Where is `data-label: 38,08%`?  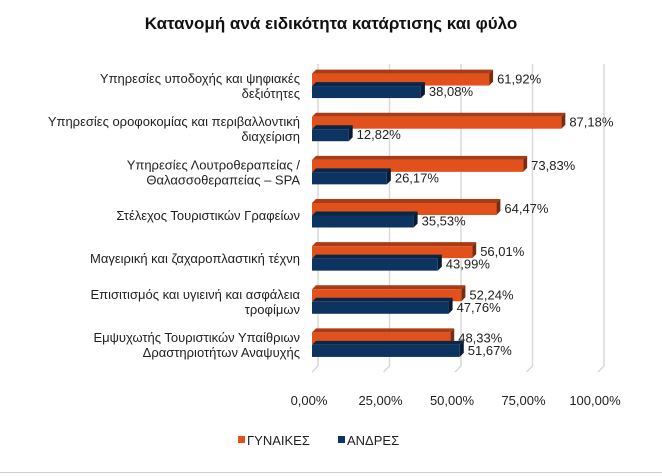 data-label: 38,08% is located at coordinates (451, 91).